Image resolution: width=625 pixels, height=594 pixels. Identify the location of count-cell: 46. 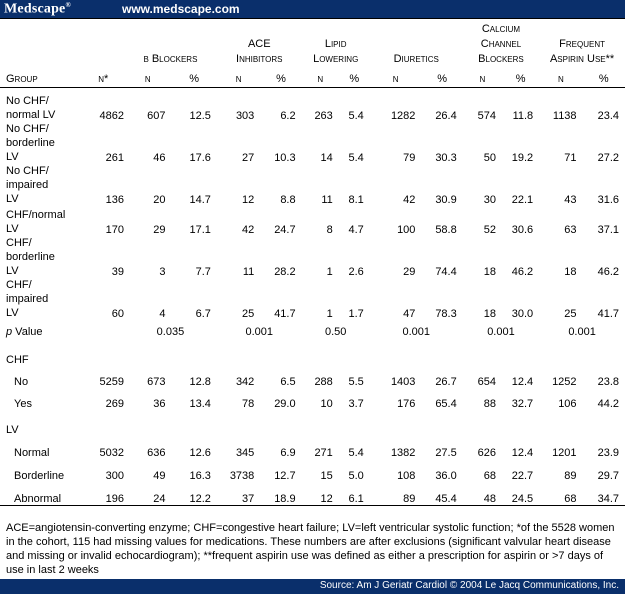
(159, 158).